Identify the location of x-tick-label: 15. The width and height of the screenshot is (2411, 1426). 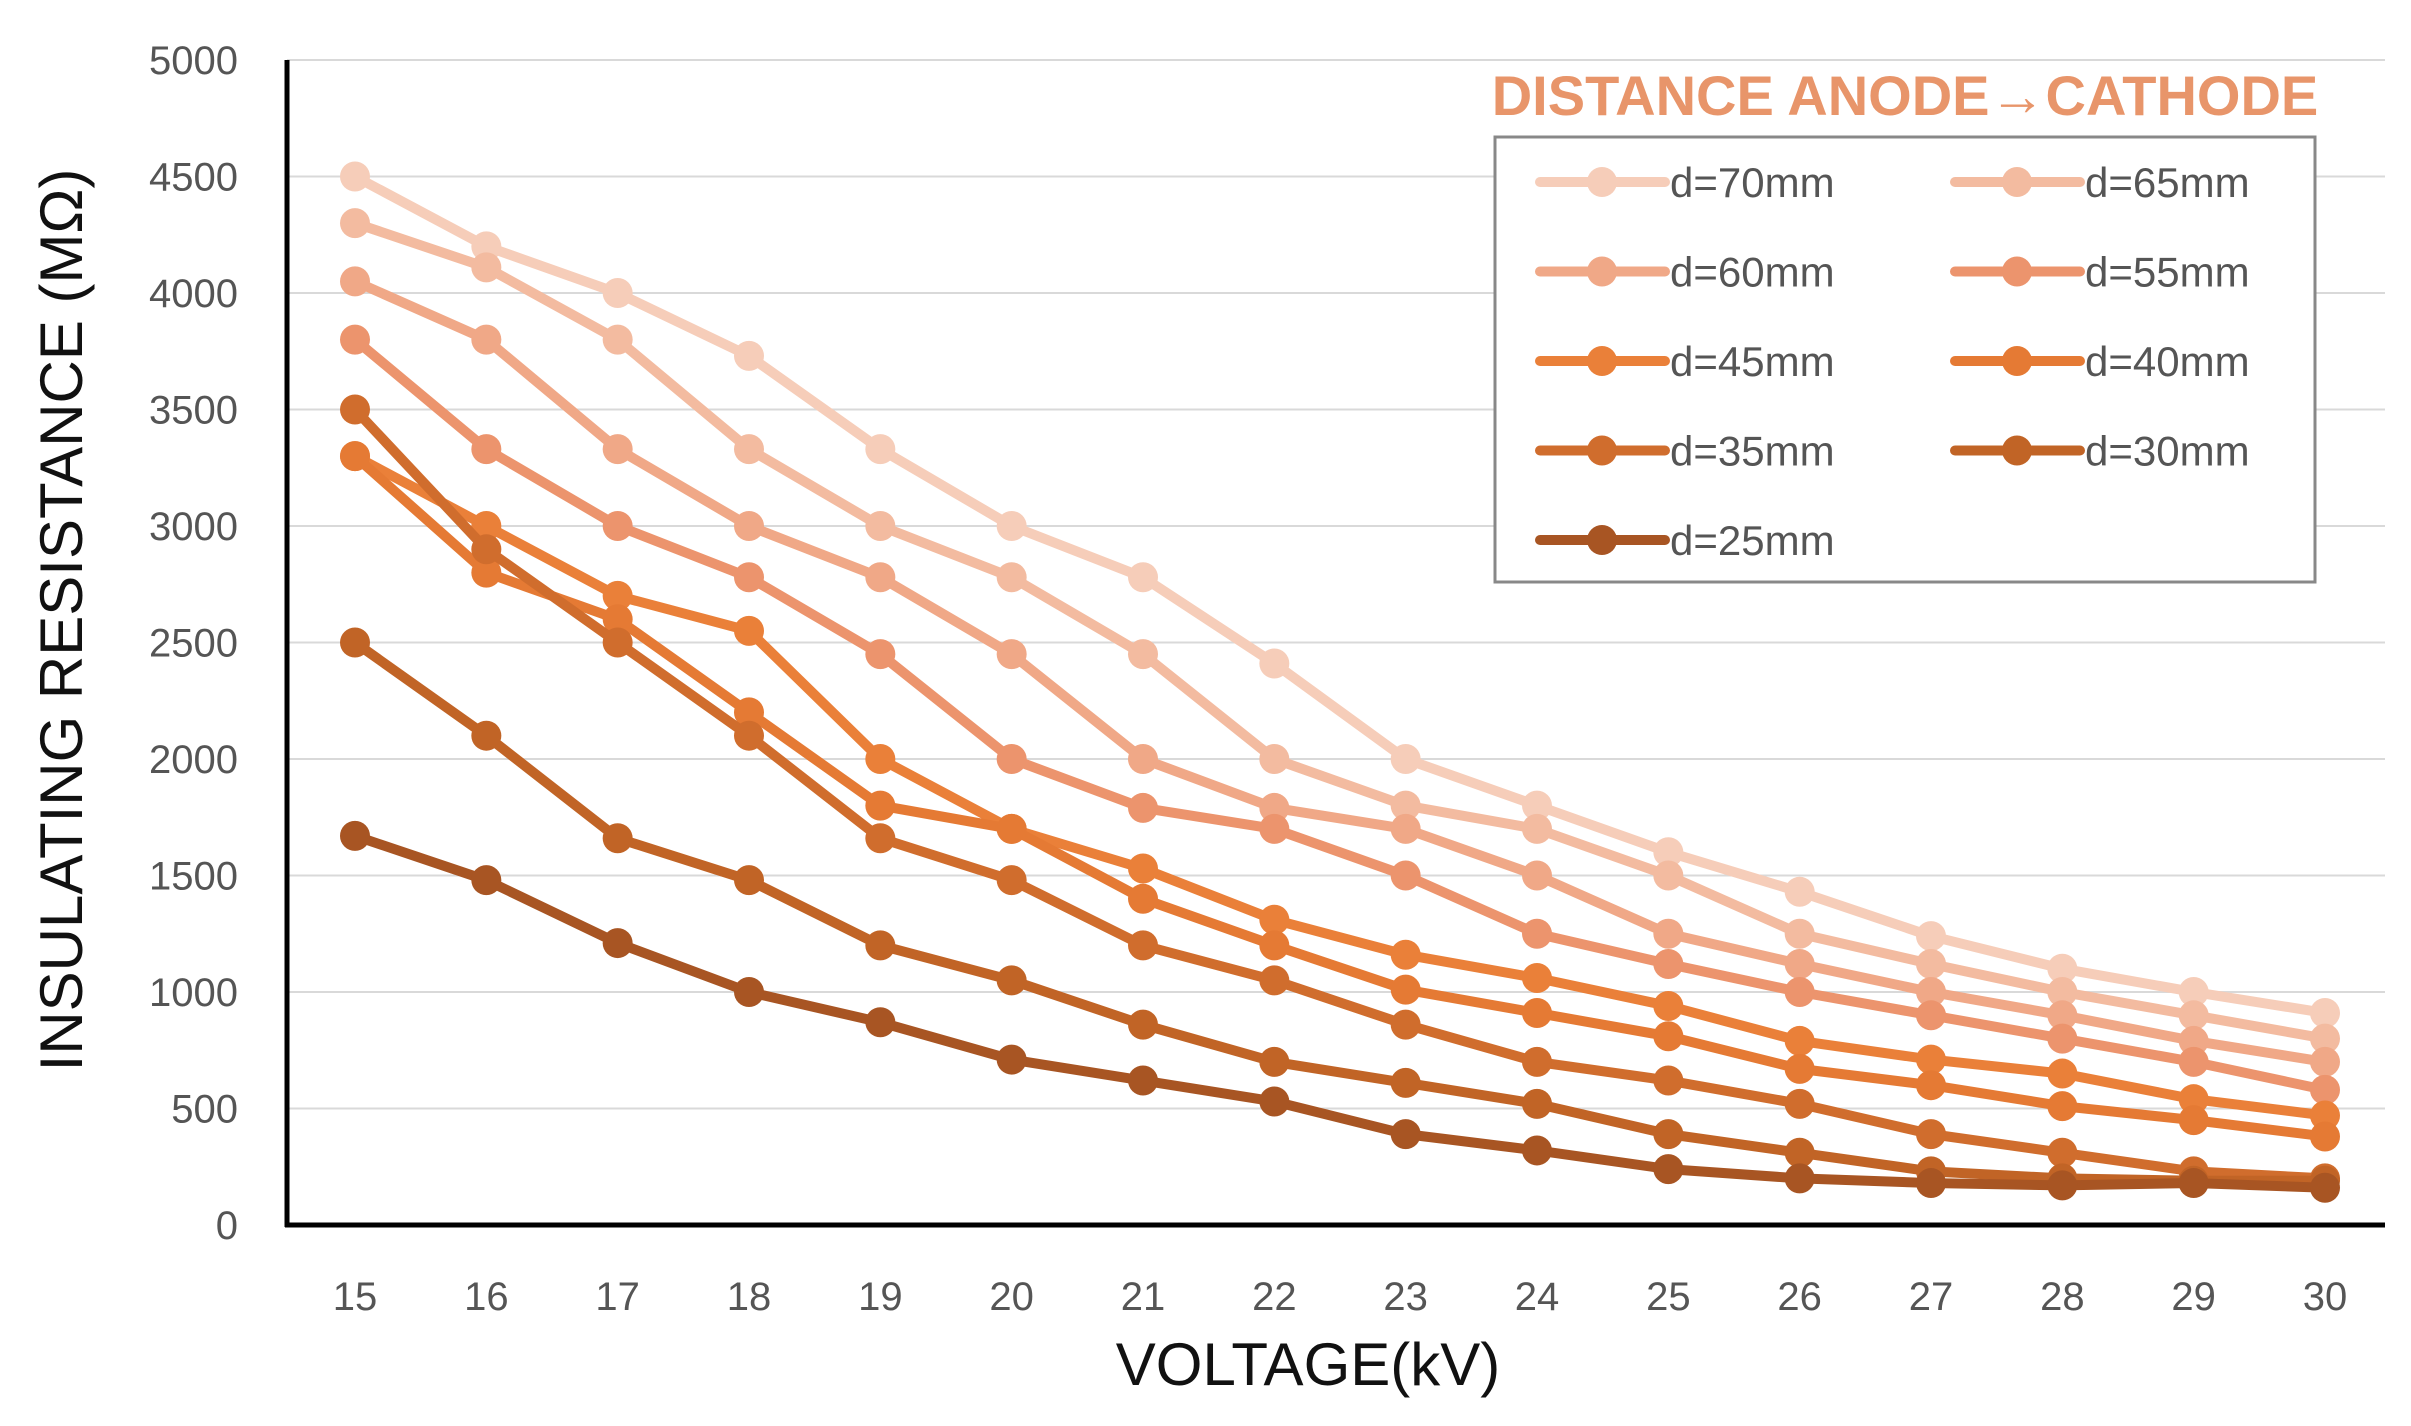
(355, 1297).